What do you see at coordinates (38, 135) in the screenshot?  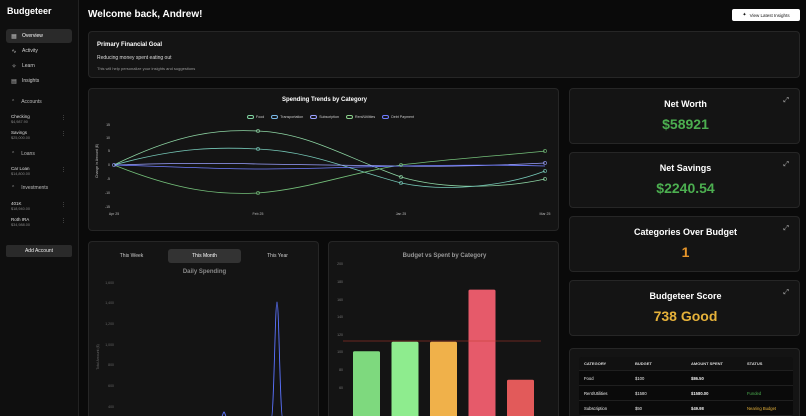 I see `account-savings: Savings $25,000.00 ⋮` at bounding box center [38, 135].